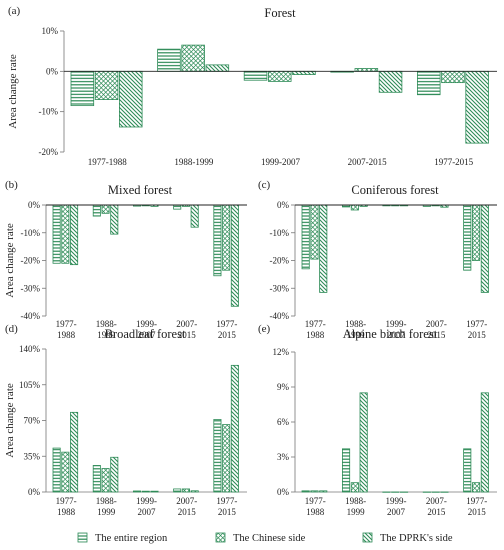  I want to click on panel-label: (c), so click(264, 185).